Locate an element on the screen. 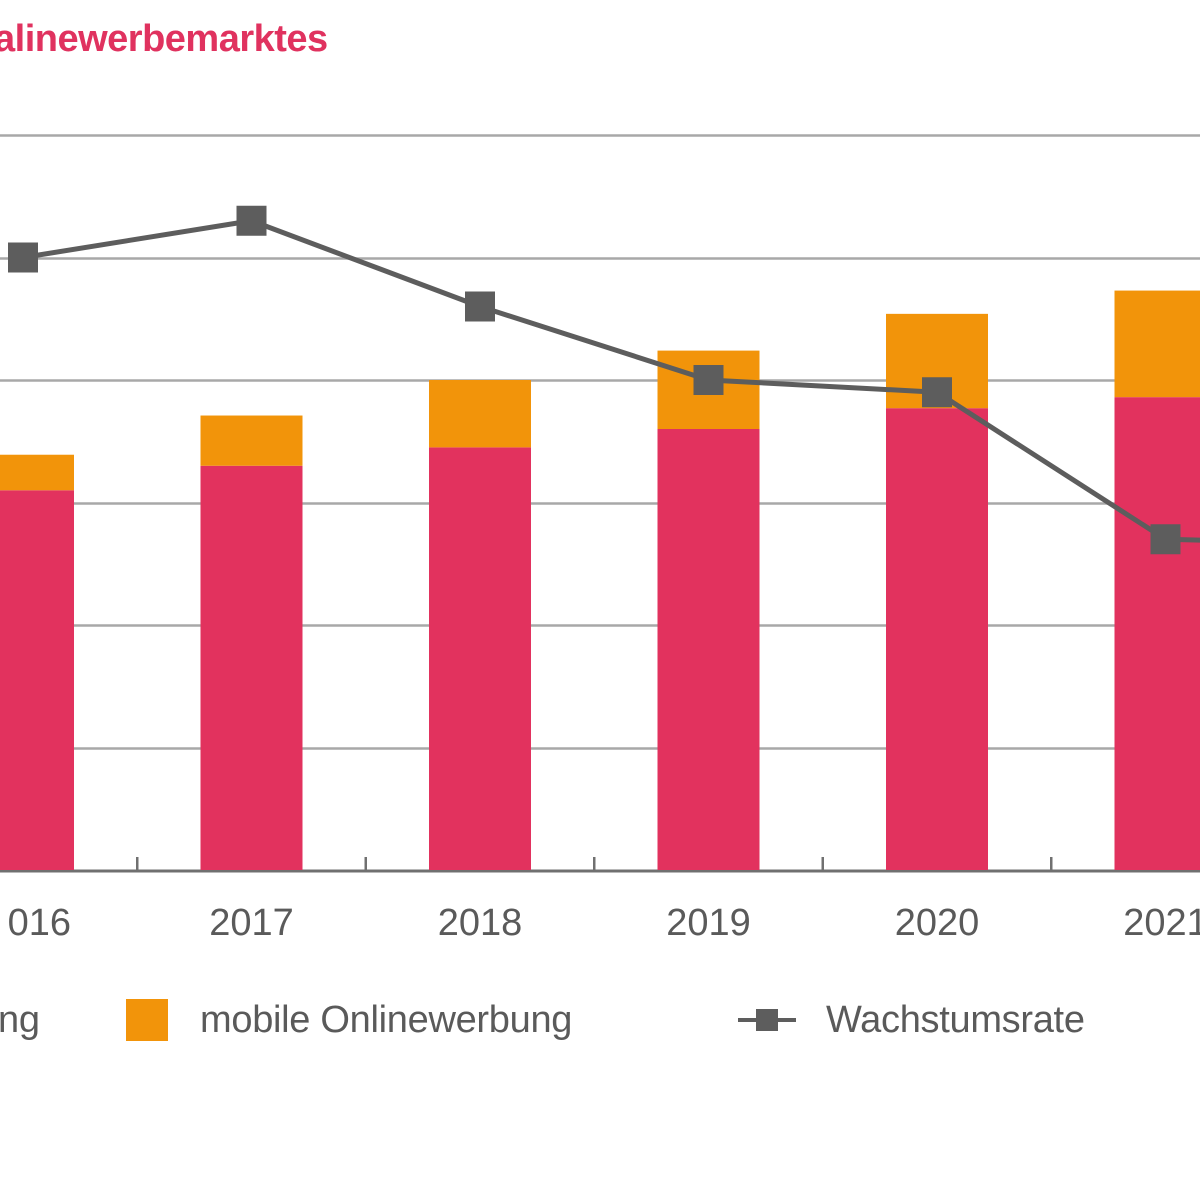 The image size is (1200, 1200). bar-mobile-2017 is located at coordinates (251, 440).